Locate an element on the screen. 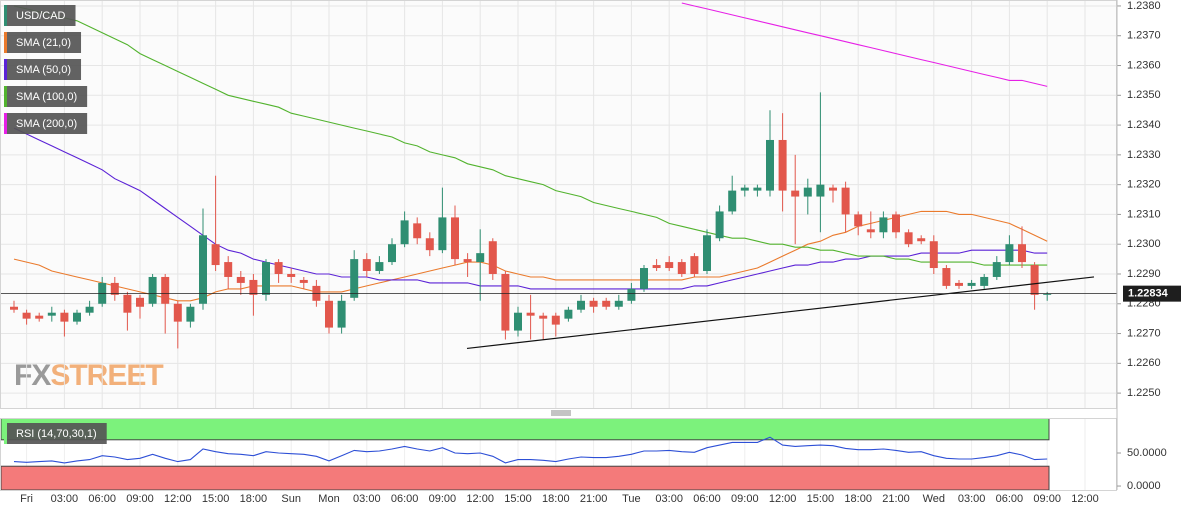  legend-item: USD/CAD is located at coordinates (40, 15).